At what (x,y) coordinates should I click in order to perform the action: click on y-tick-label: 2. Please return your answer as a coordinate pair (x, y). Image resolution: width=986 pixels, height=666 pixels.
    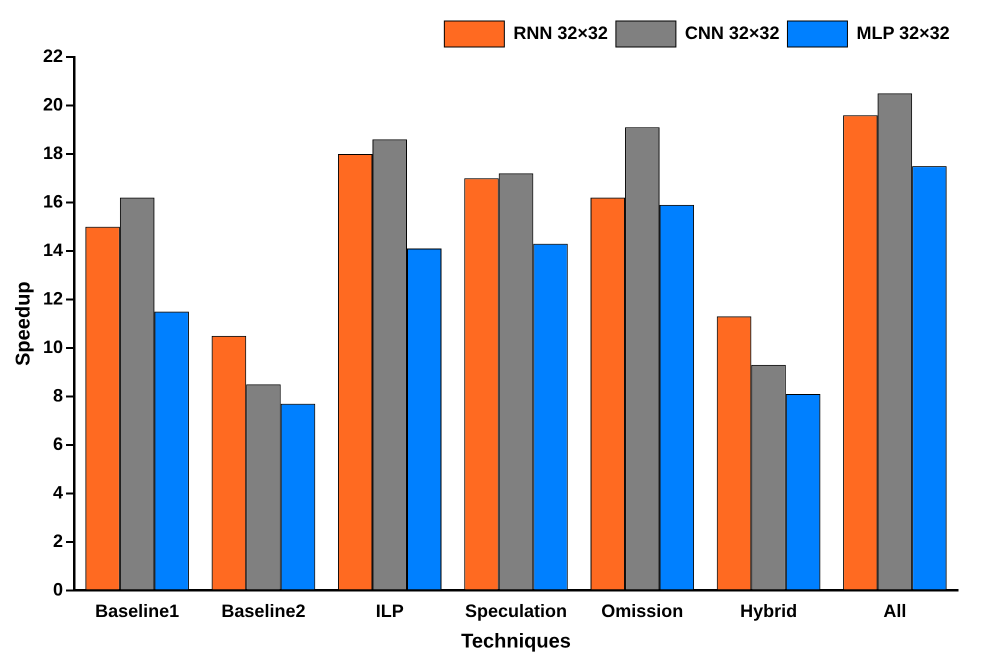
    Looking at the image, I should click on (58, 540).